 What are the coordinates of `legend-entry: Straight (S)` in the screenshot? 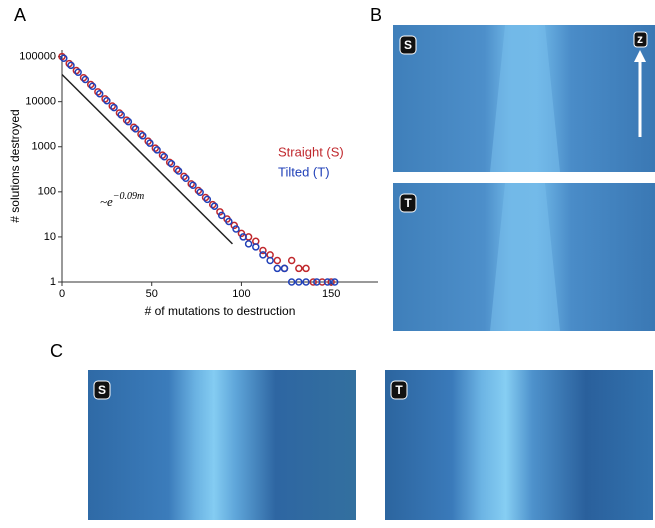 It's located at (311, 151).